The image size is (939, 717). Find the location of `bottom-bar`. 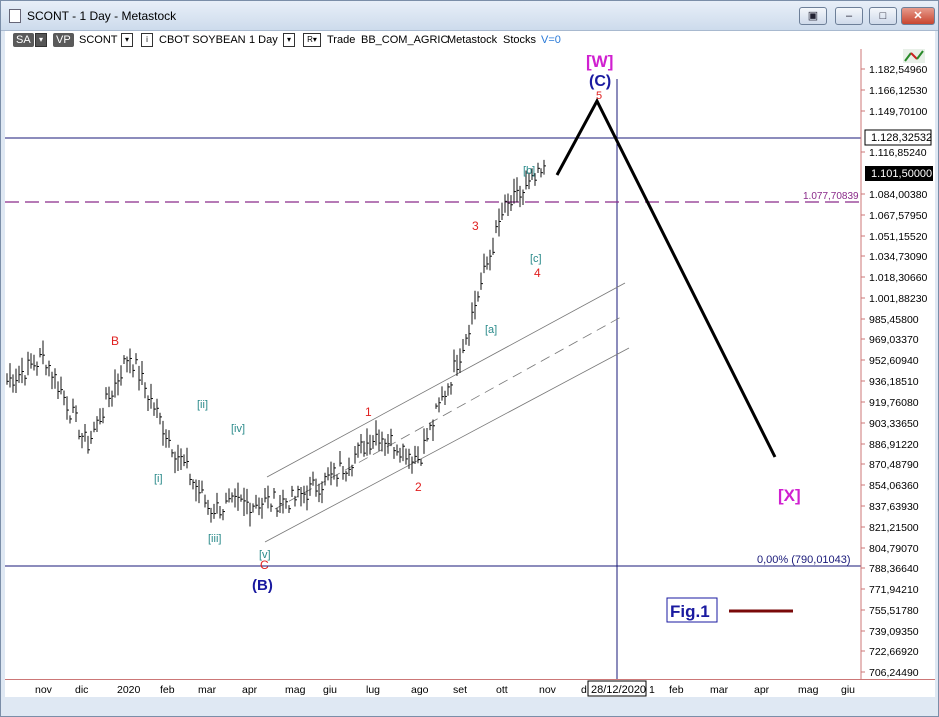

bottom-bar is located at coordinates (470, 705).